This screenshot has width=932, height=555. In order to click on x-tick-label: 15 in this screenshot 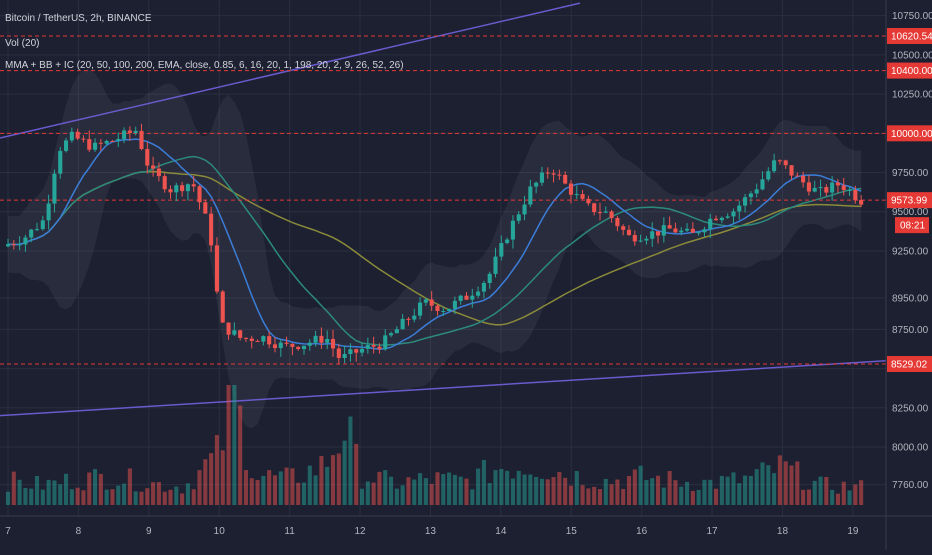, I will do `click(572, 531)`.